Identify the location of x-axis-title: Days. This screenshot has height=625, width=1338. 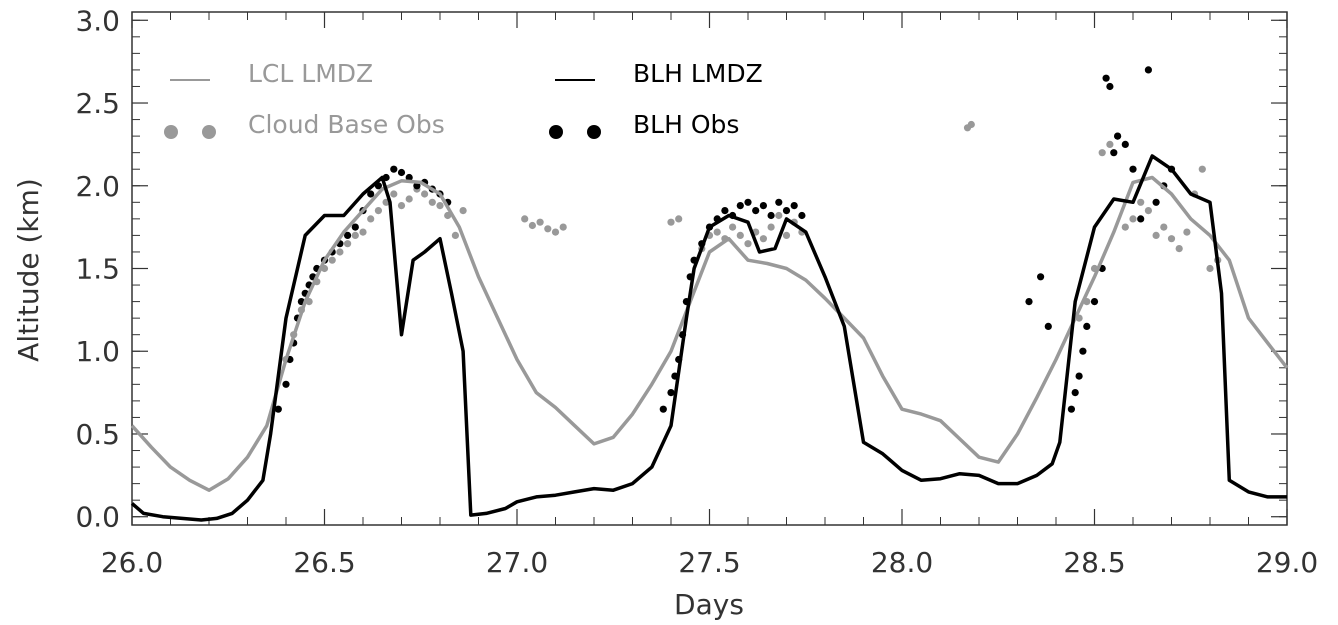
(709, 604).